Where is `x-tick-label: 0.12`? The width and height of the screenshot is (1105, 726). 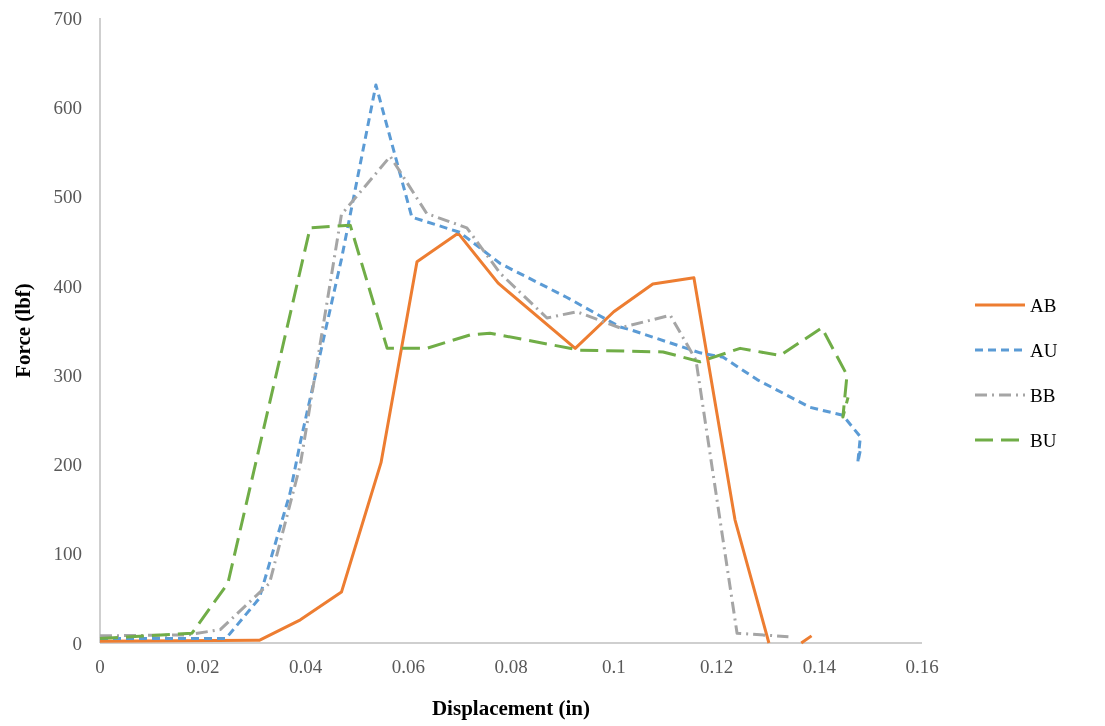 x-tick-label: 0.12 is located at coordinates (716, 666).